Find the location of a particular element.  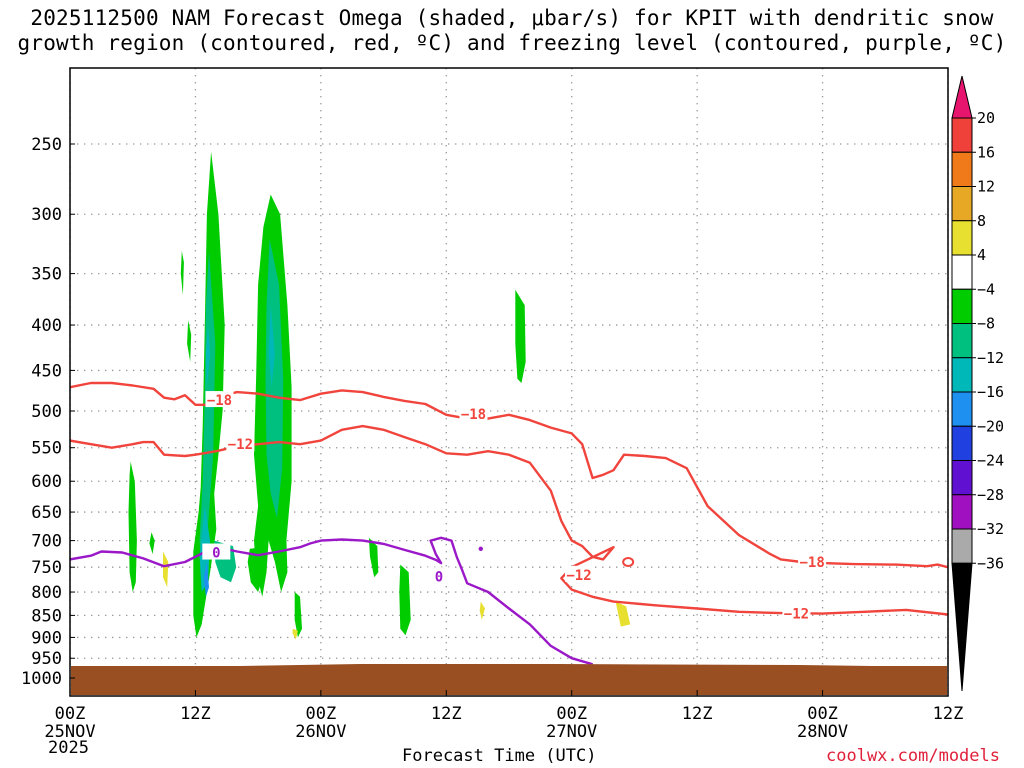

ytick-label-850: 850 is located at coordinates (46, 616).